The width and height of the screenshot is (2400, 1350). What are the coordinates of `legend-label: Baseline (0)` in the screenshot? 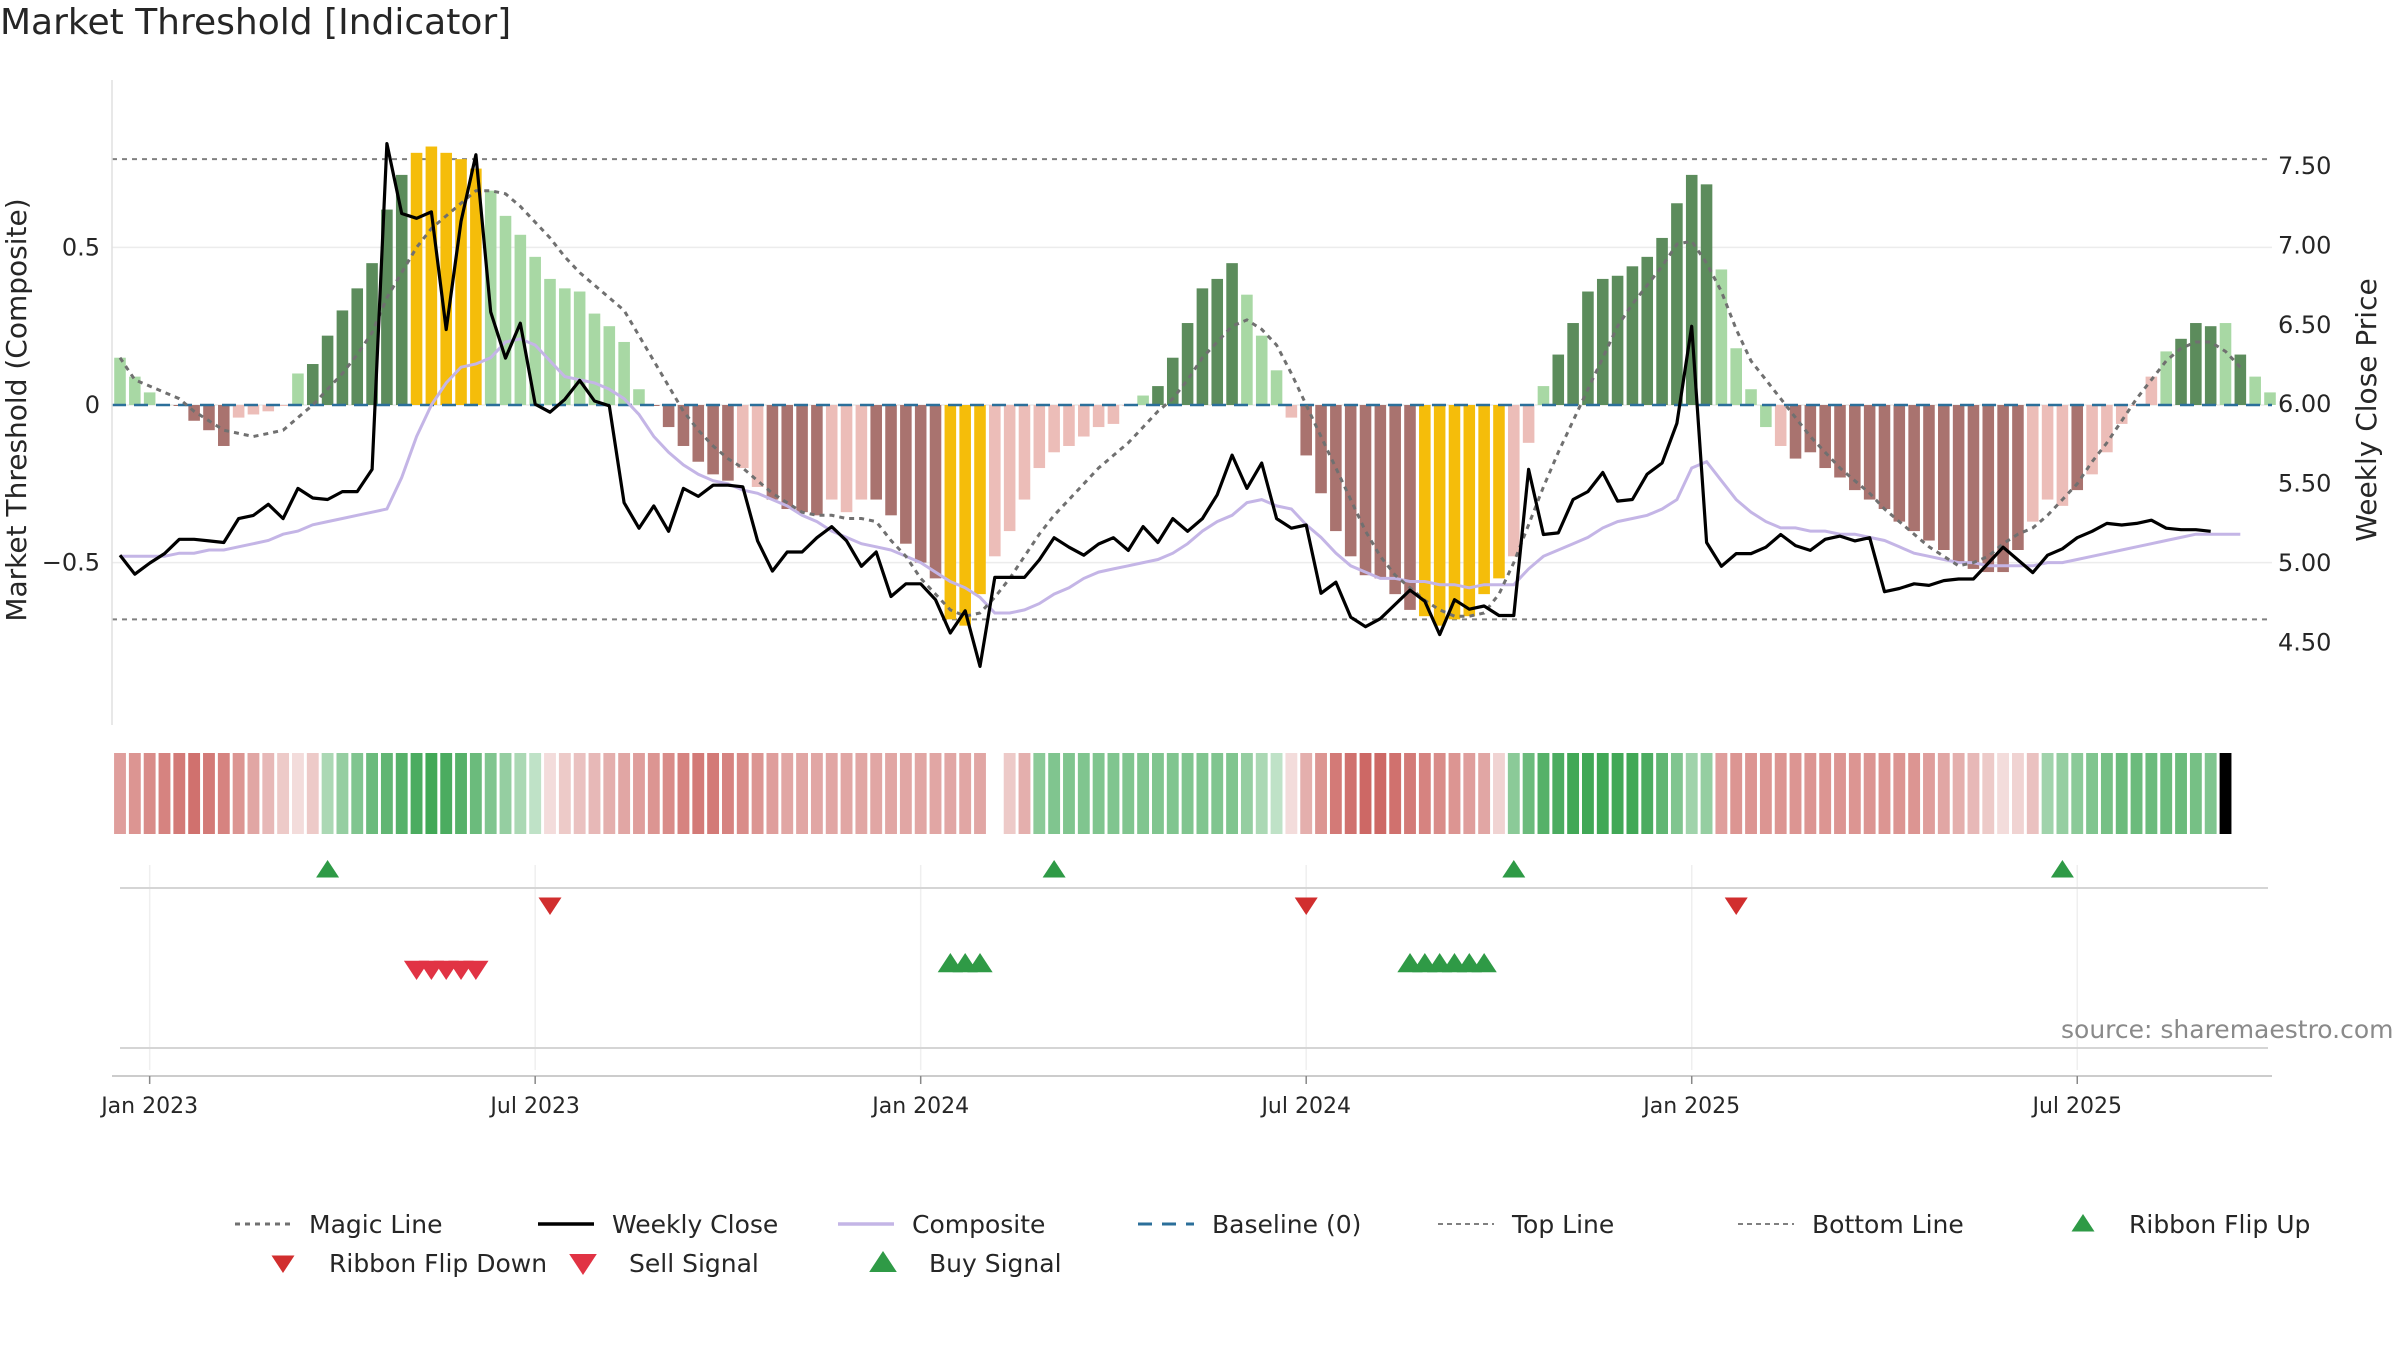 It's located at (1286, 1224).